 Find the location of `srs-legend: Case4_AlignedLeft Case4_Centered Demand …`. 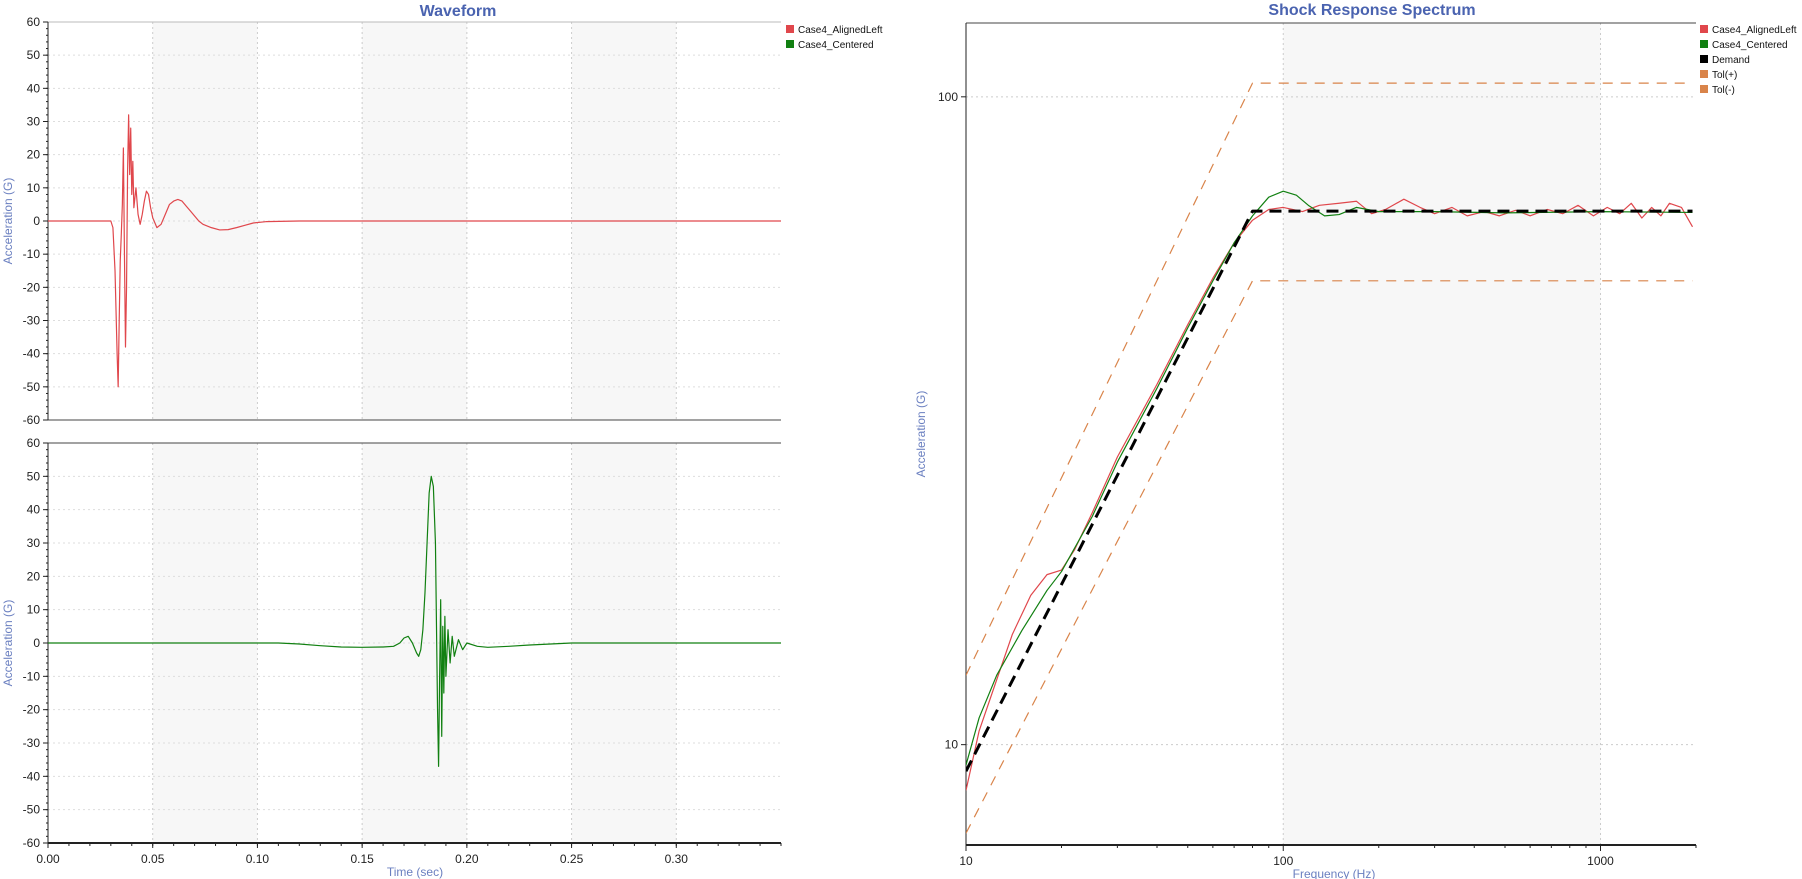

srs-legend: Case4_AlignedLeft Case4_Centered Demand … is located at coordinates (1748, 60).